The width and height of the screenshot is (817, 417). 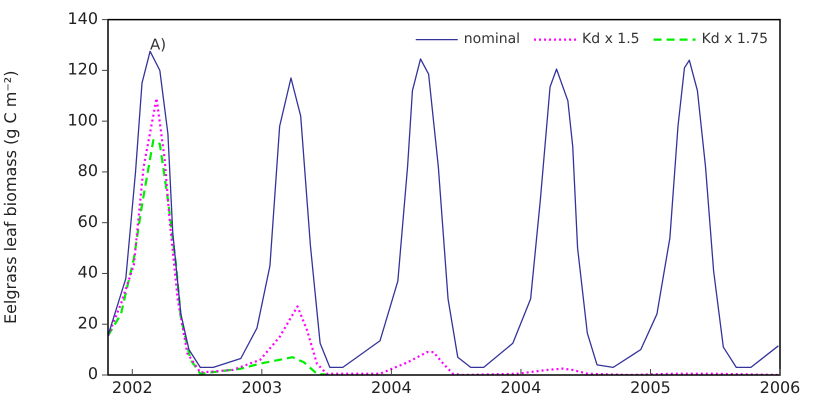 I want to click on x-tick-label: 2002, so click(x=132, y=387).